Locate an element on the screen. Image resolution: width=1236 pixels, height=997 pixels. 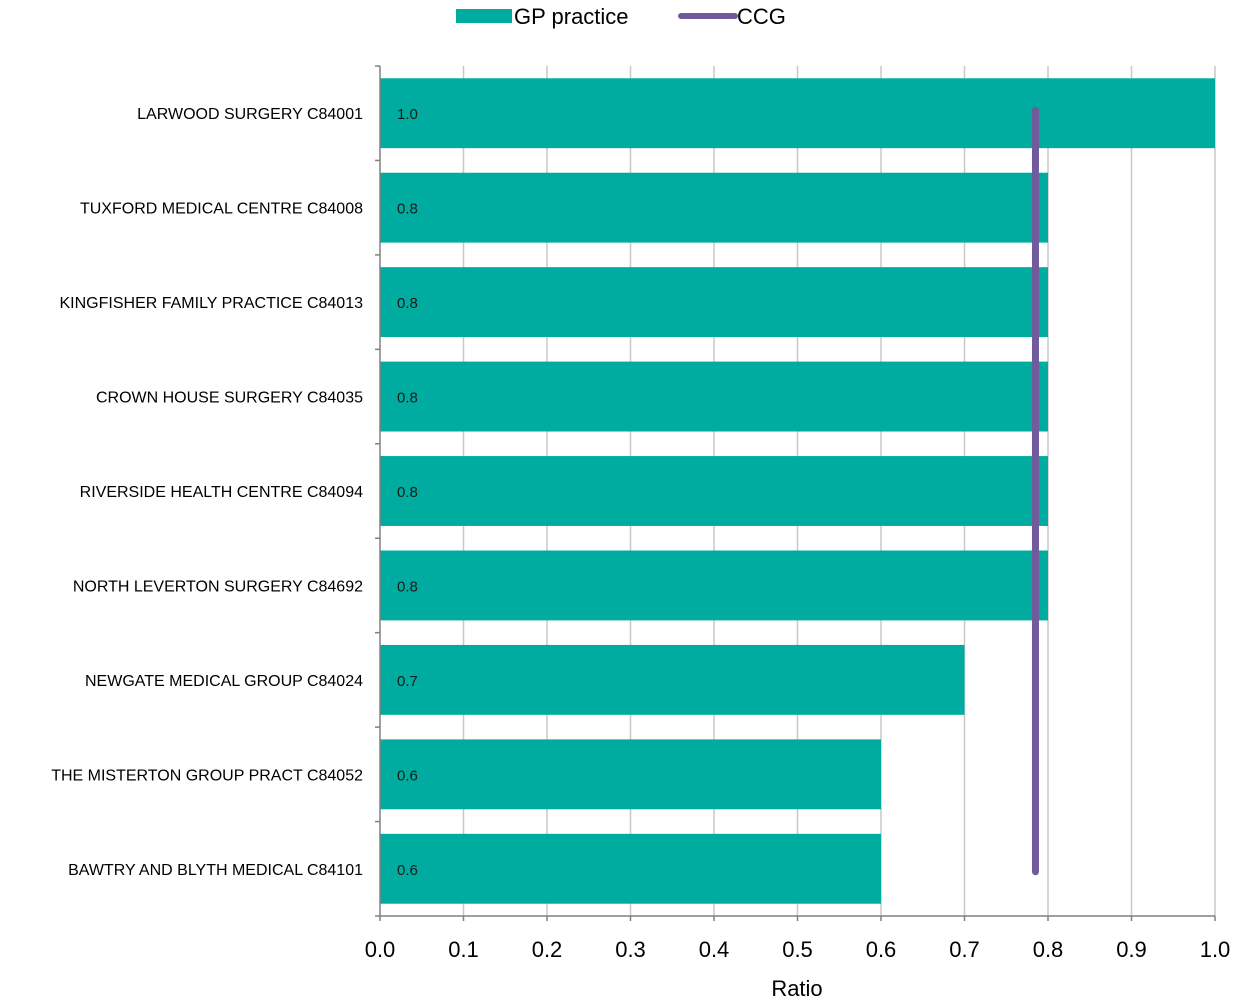
legend-label-ccg: CCG is located at coordinates (761, 16).